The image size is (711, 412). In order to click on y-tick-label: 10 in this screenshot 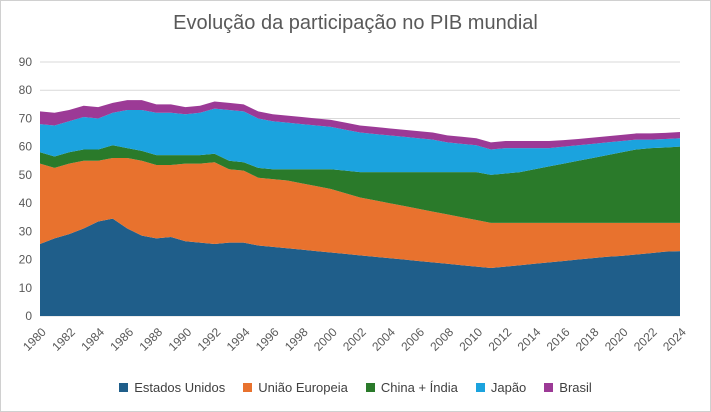, I will do `click(26, 288)`.